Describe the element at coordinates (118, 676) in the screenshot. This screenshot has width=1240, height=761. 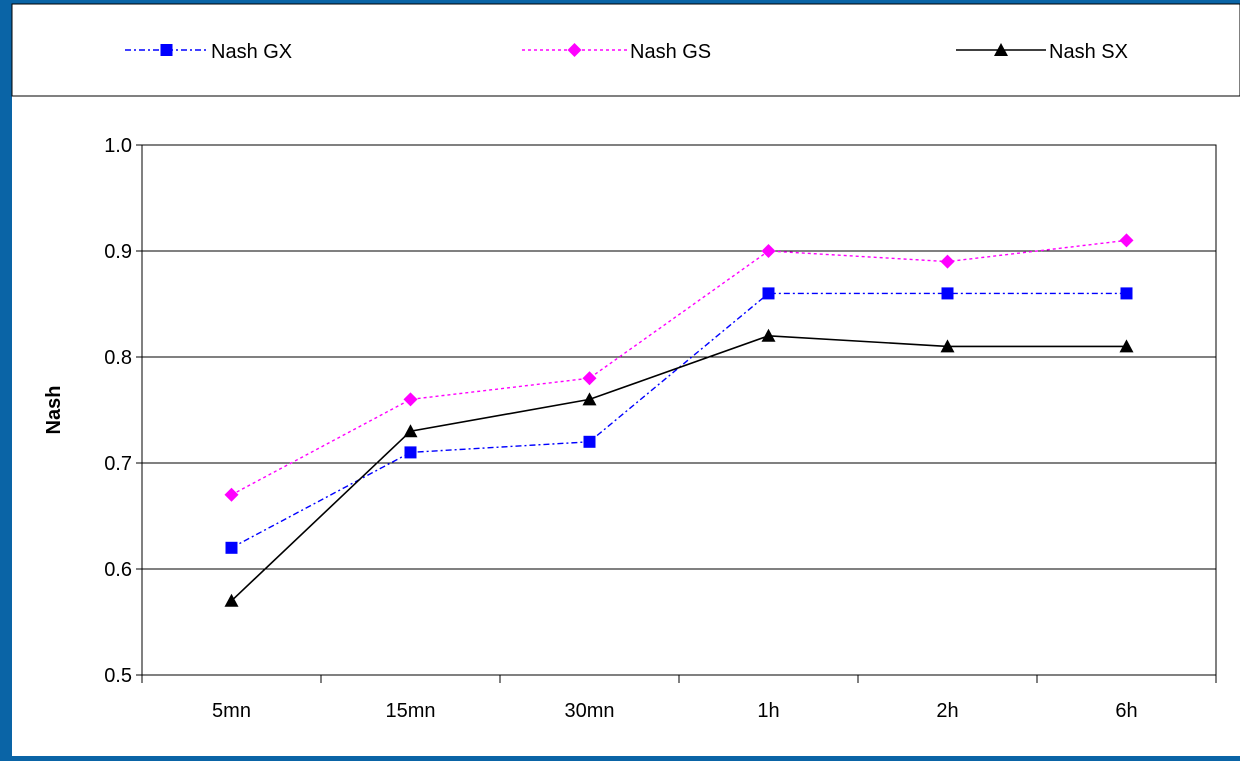
I see `y-tick-label-0: 0.5` at that location.